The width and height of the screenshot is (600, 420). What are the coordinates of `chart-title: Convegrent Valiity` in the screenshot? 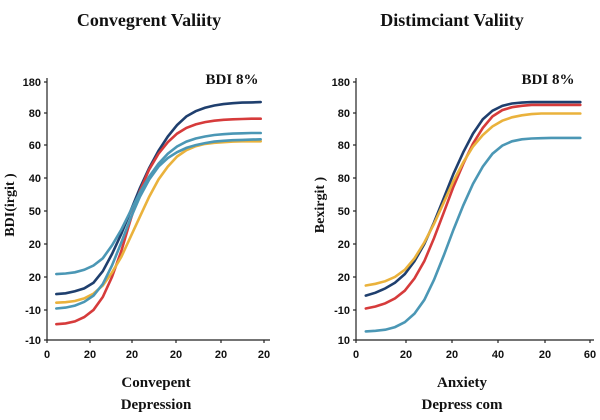 It's located at (149, 20).